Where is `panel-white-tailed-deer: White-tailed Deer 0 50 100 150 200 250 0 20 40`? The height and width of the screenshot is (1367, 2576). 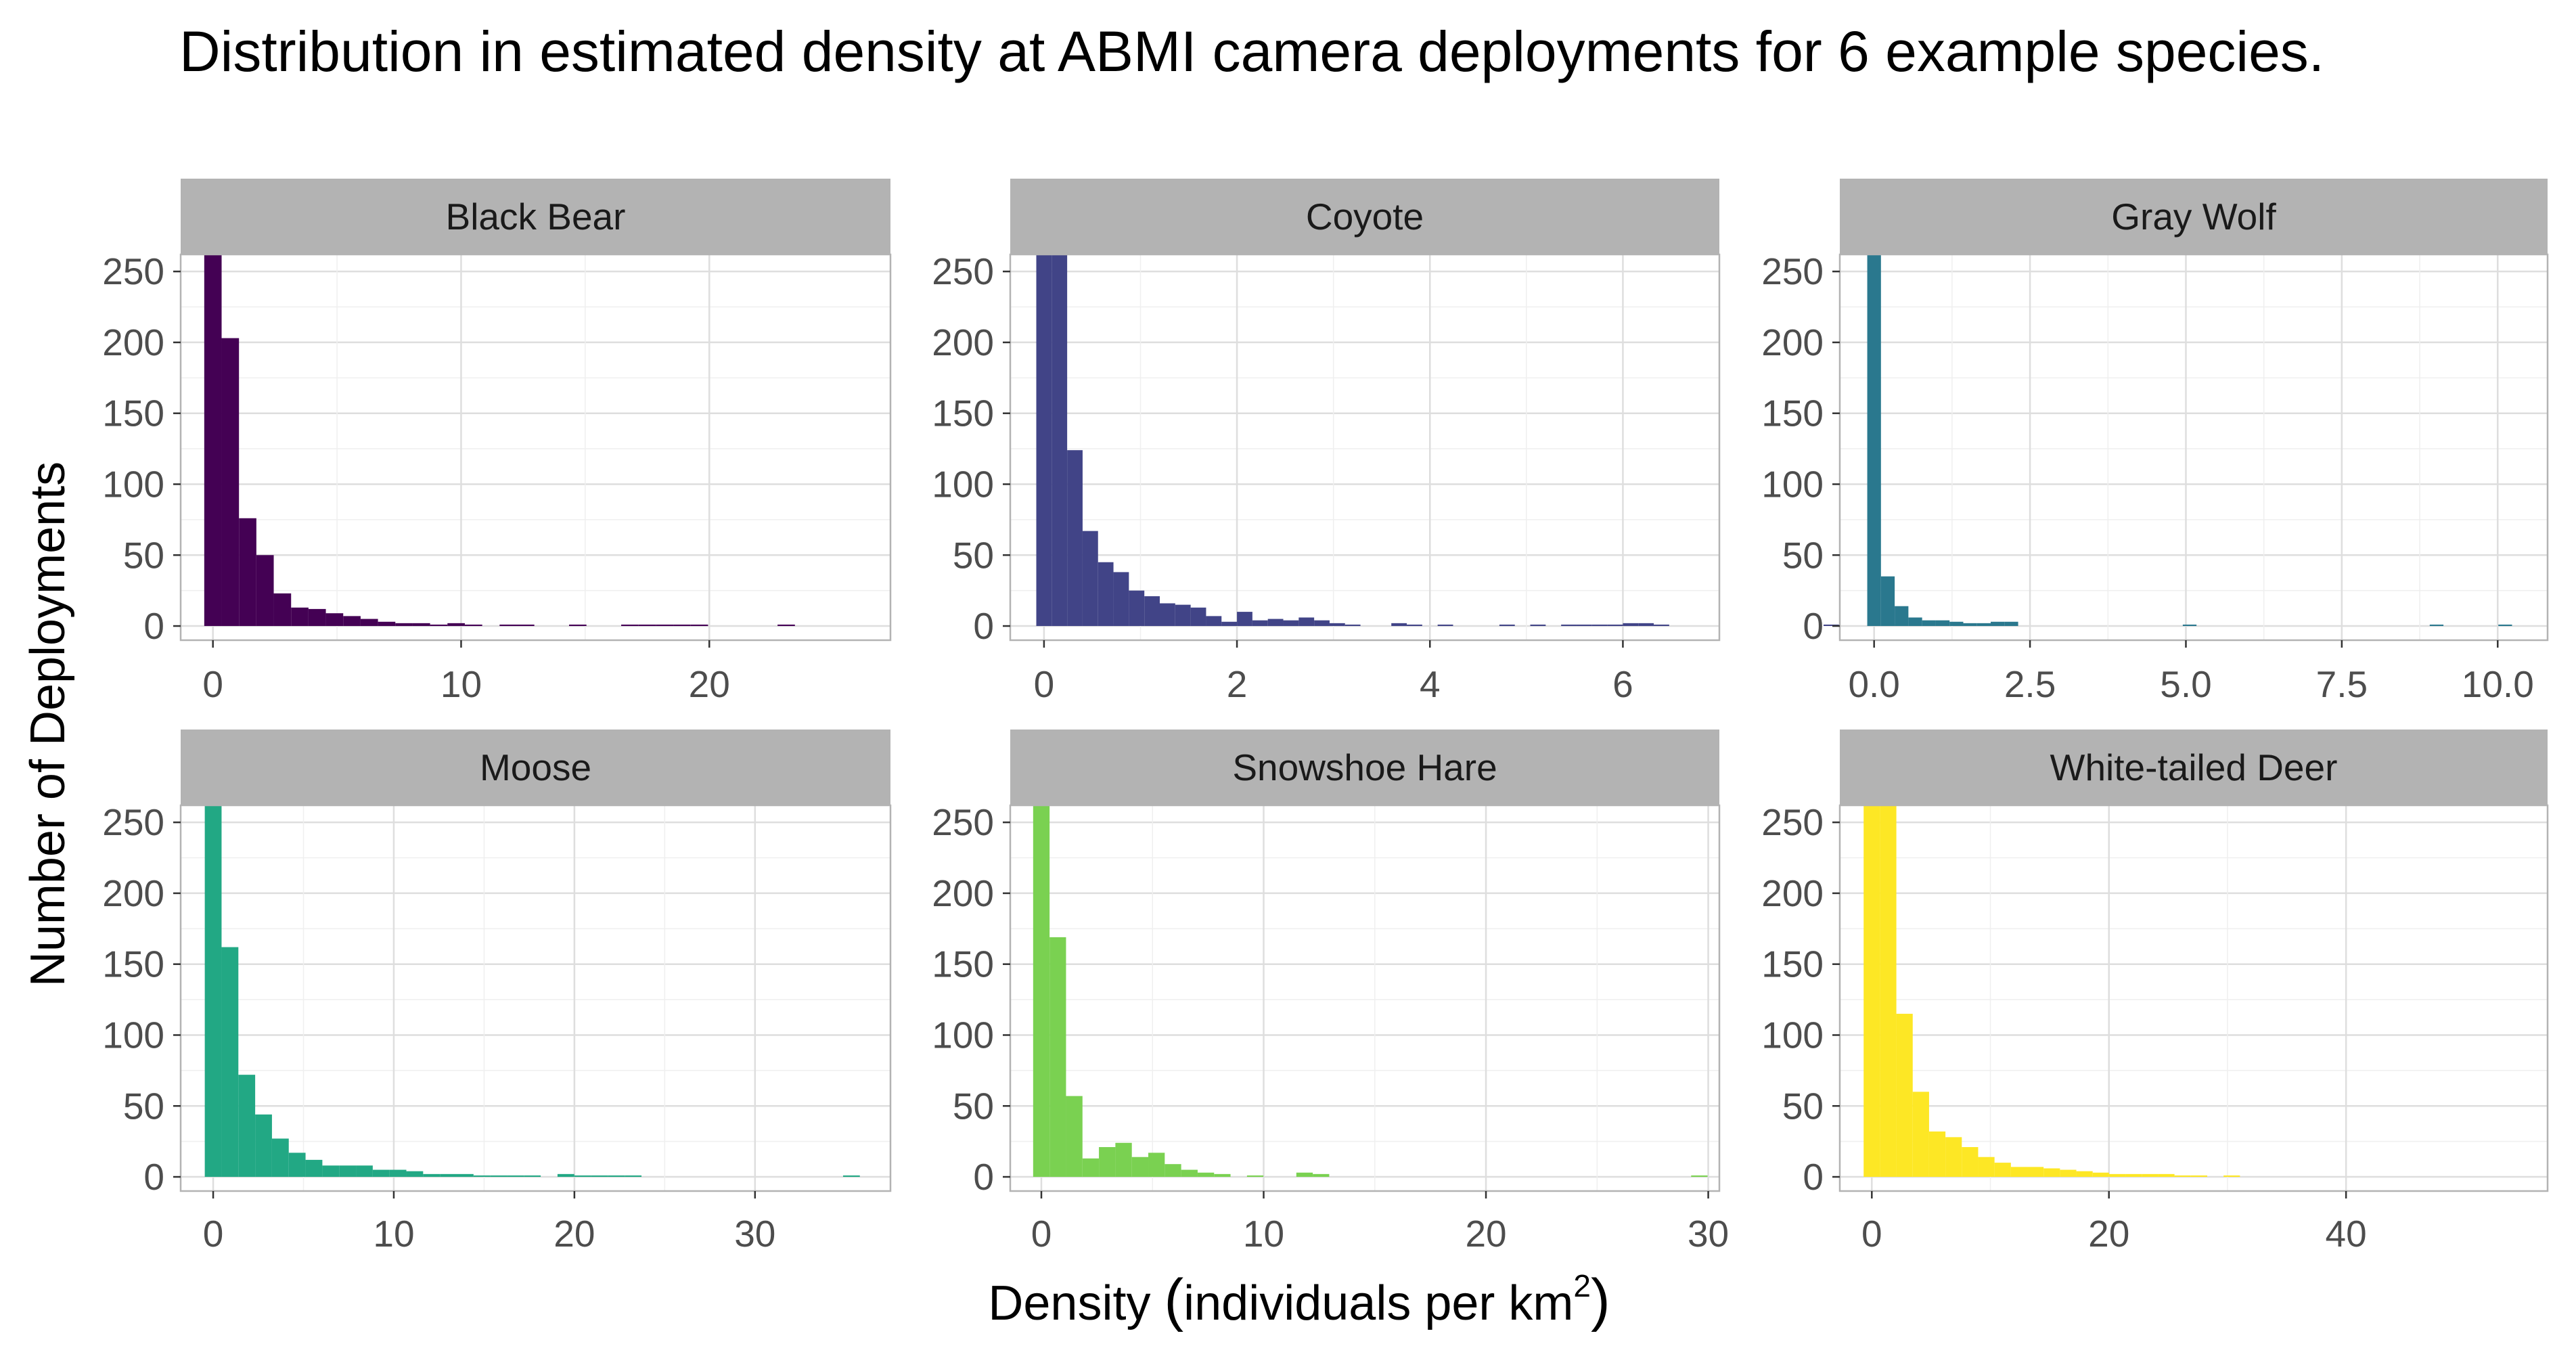
panel-white-tailed-deer: White-tailed Deer 0 50 100 150 200 250 0 20 40 is located at coordinates (2155, 992).